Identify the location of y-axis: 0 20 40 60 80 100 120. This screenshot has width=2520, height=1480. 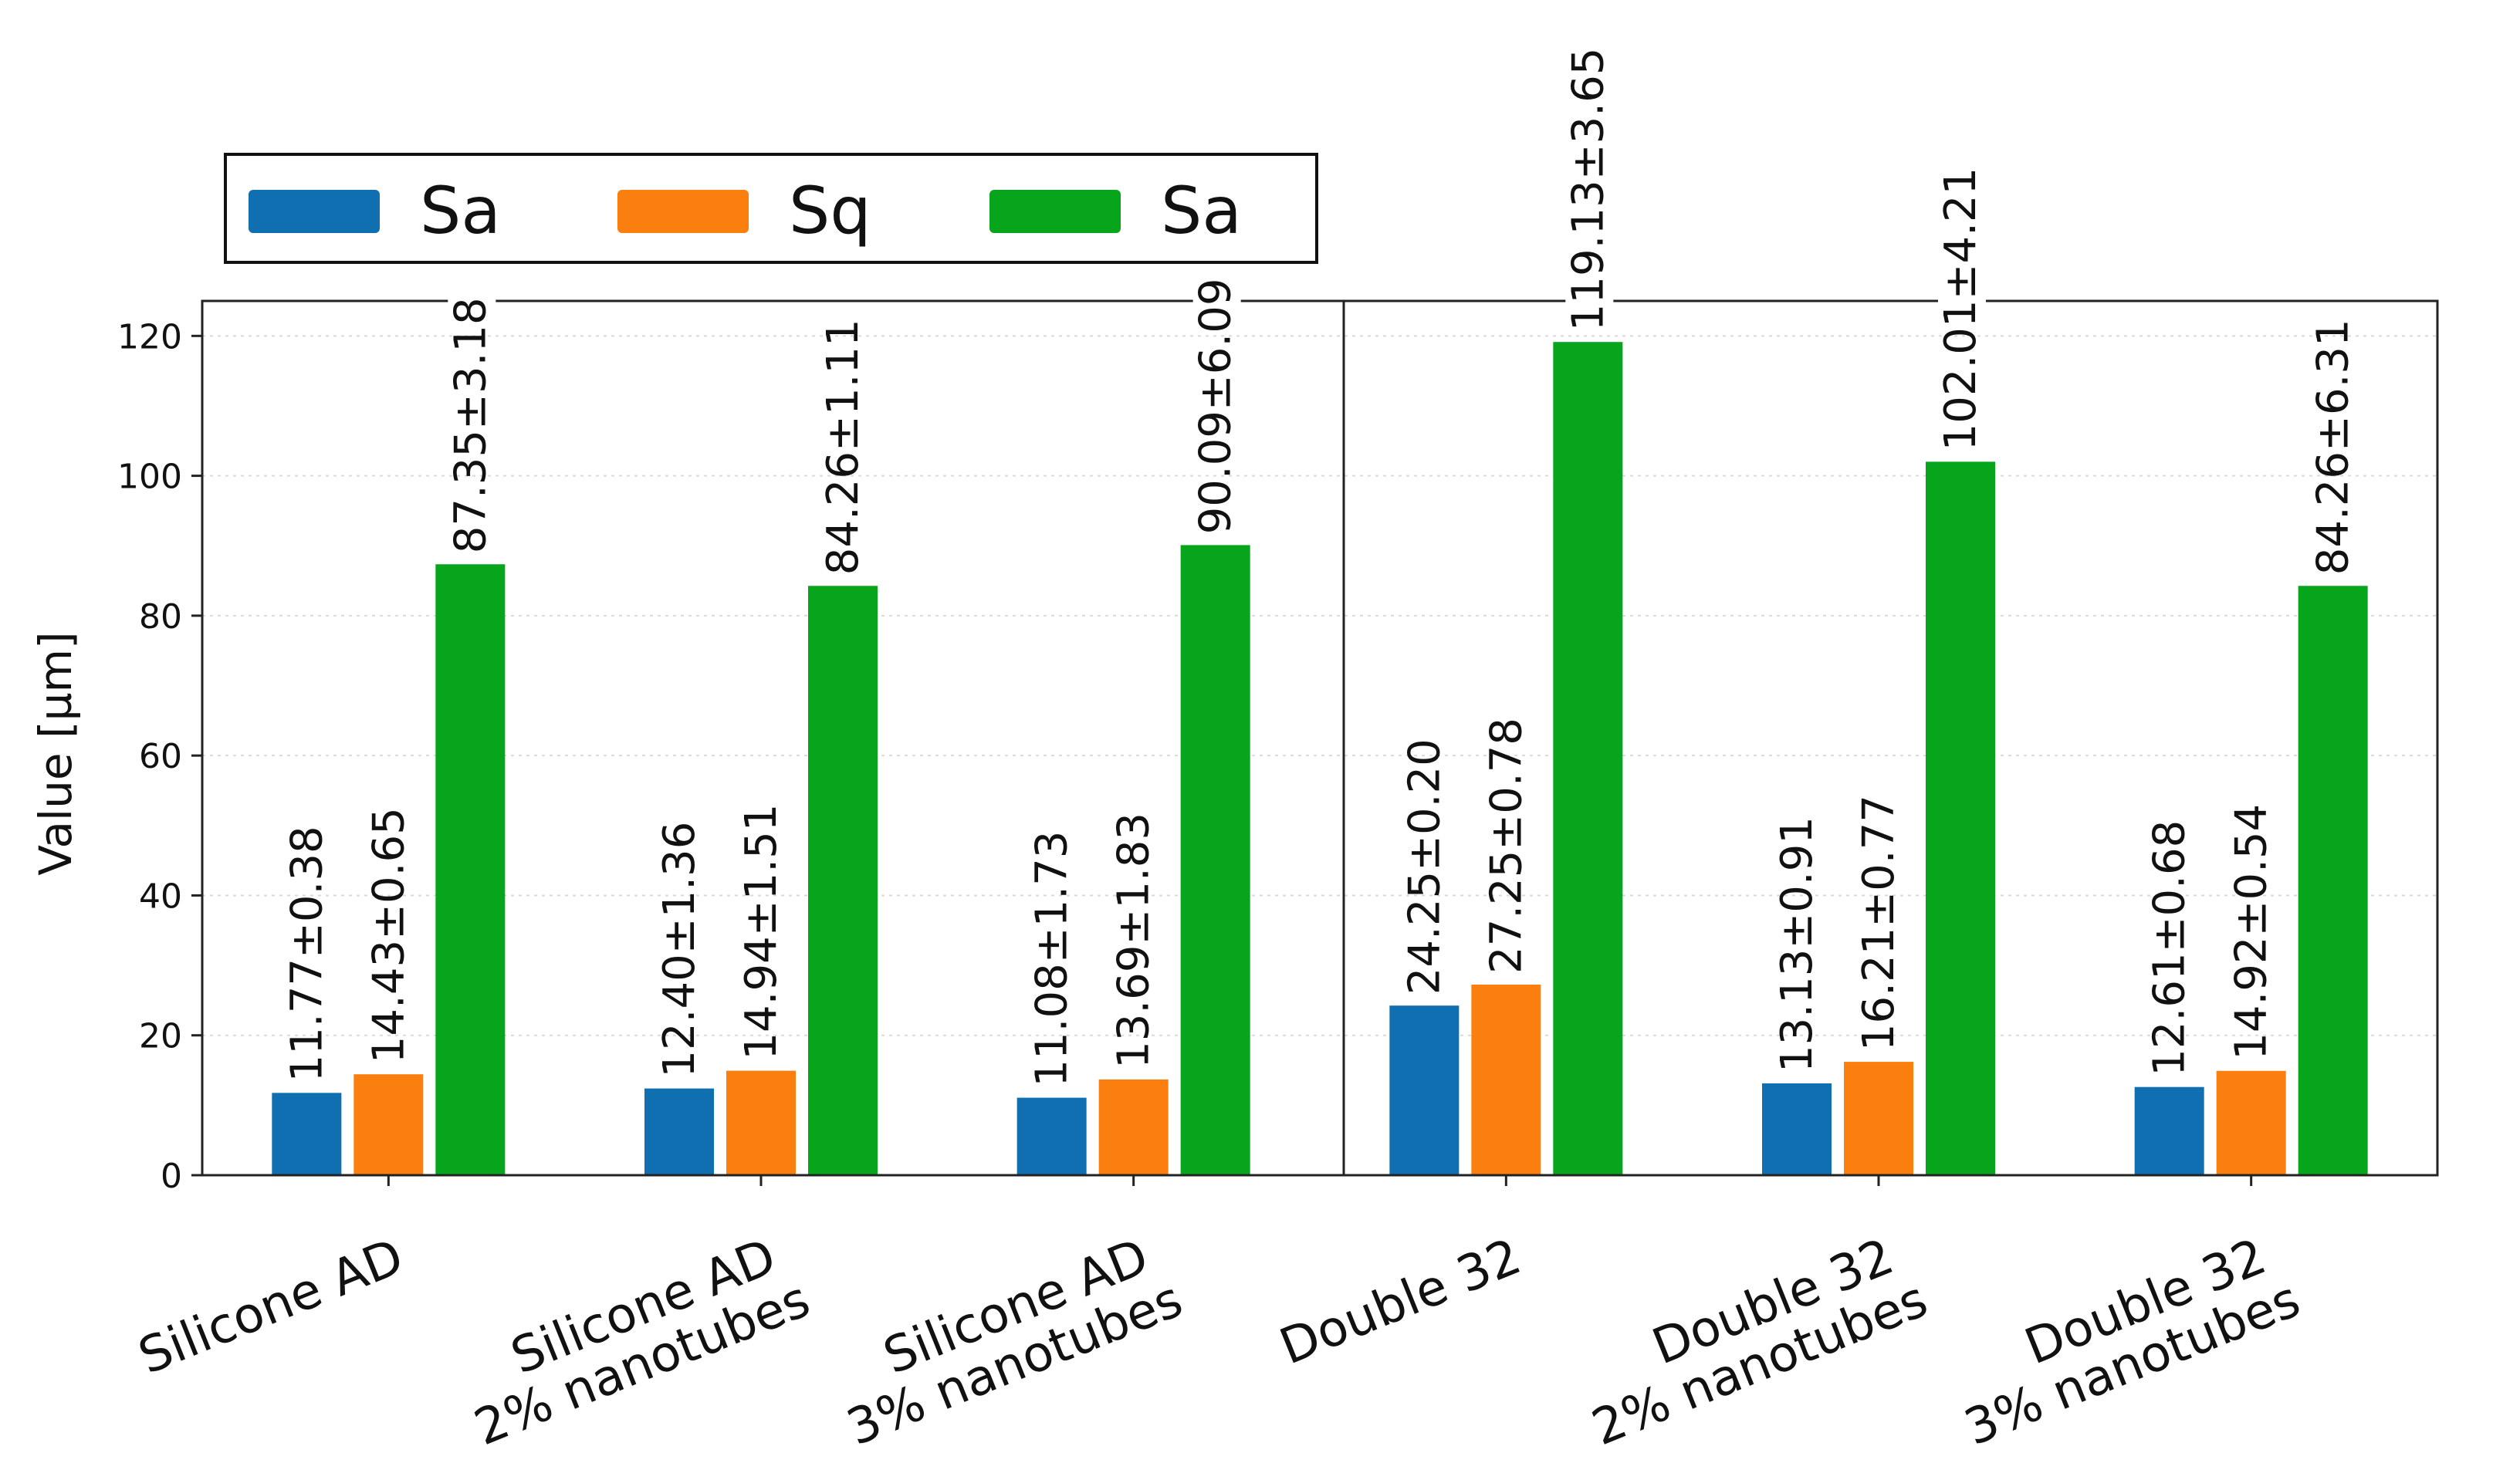
(159, 756).